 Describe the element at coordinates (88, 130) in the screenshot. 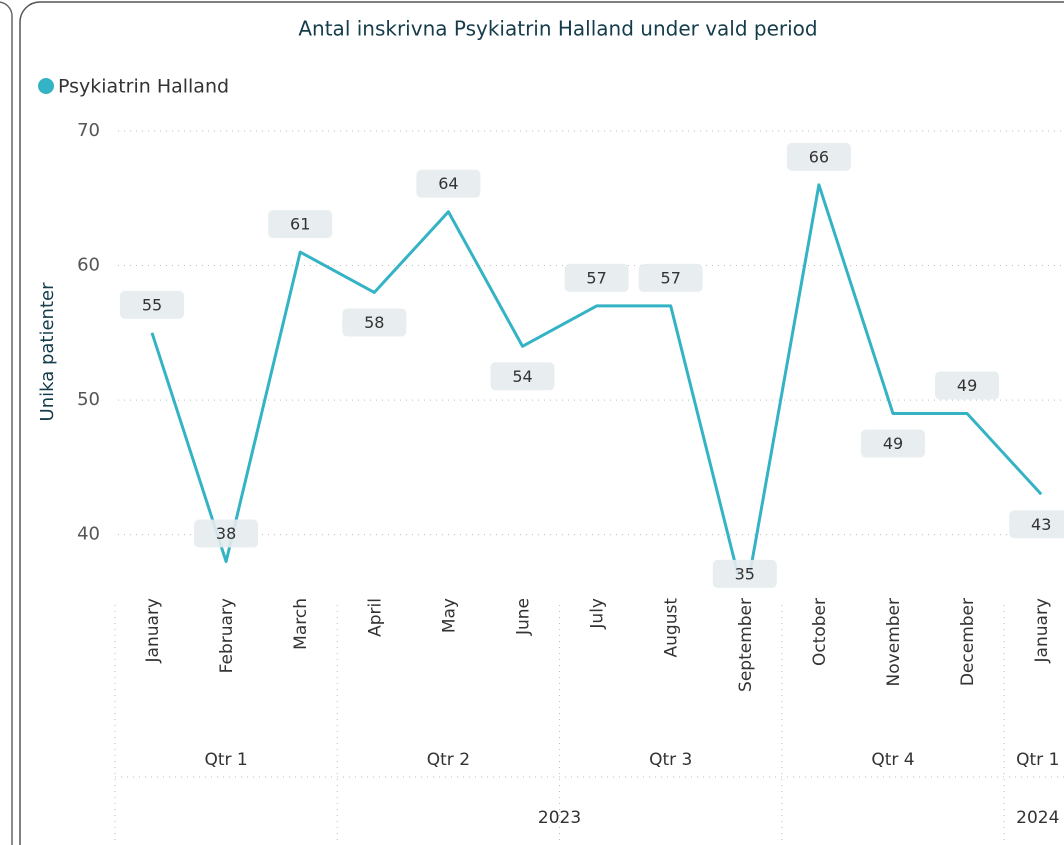

I see `y-tick-label: 70` at that location.